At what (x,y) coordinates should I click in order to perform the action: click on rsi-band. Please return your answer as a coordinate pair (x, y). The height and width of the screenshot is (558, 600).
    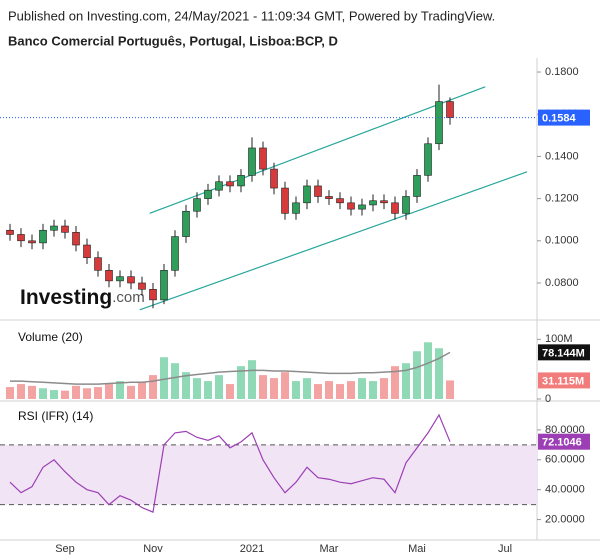
    Looking at the image, I should click on (268, 474).